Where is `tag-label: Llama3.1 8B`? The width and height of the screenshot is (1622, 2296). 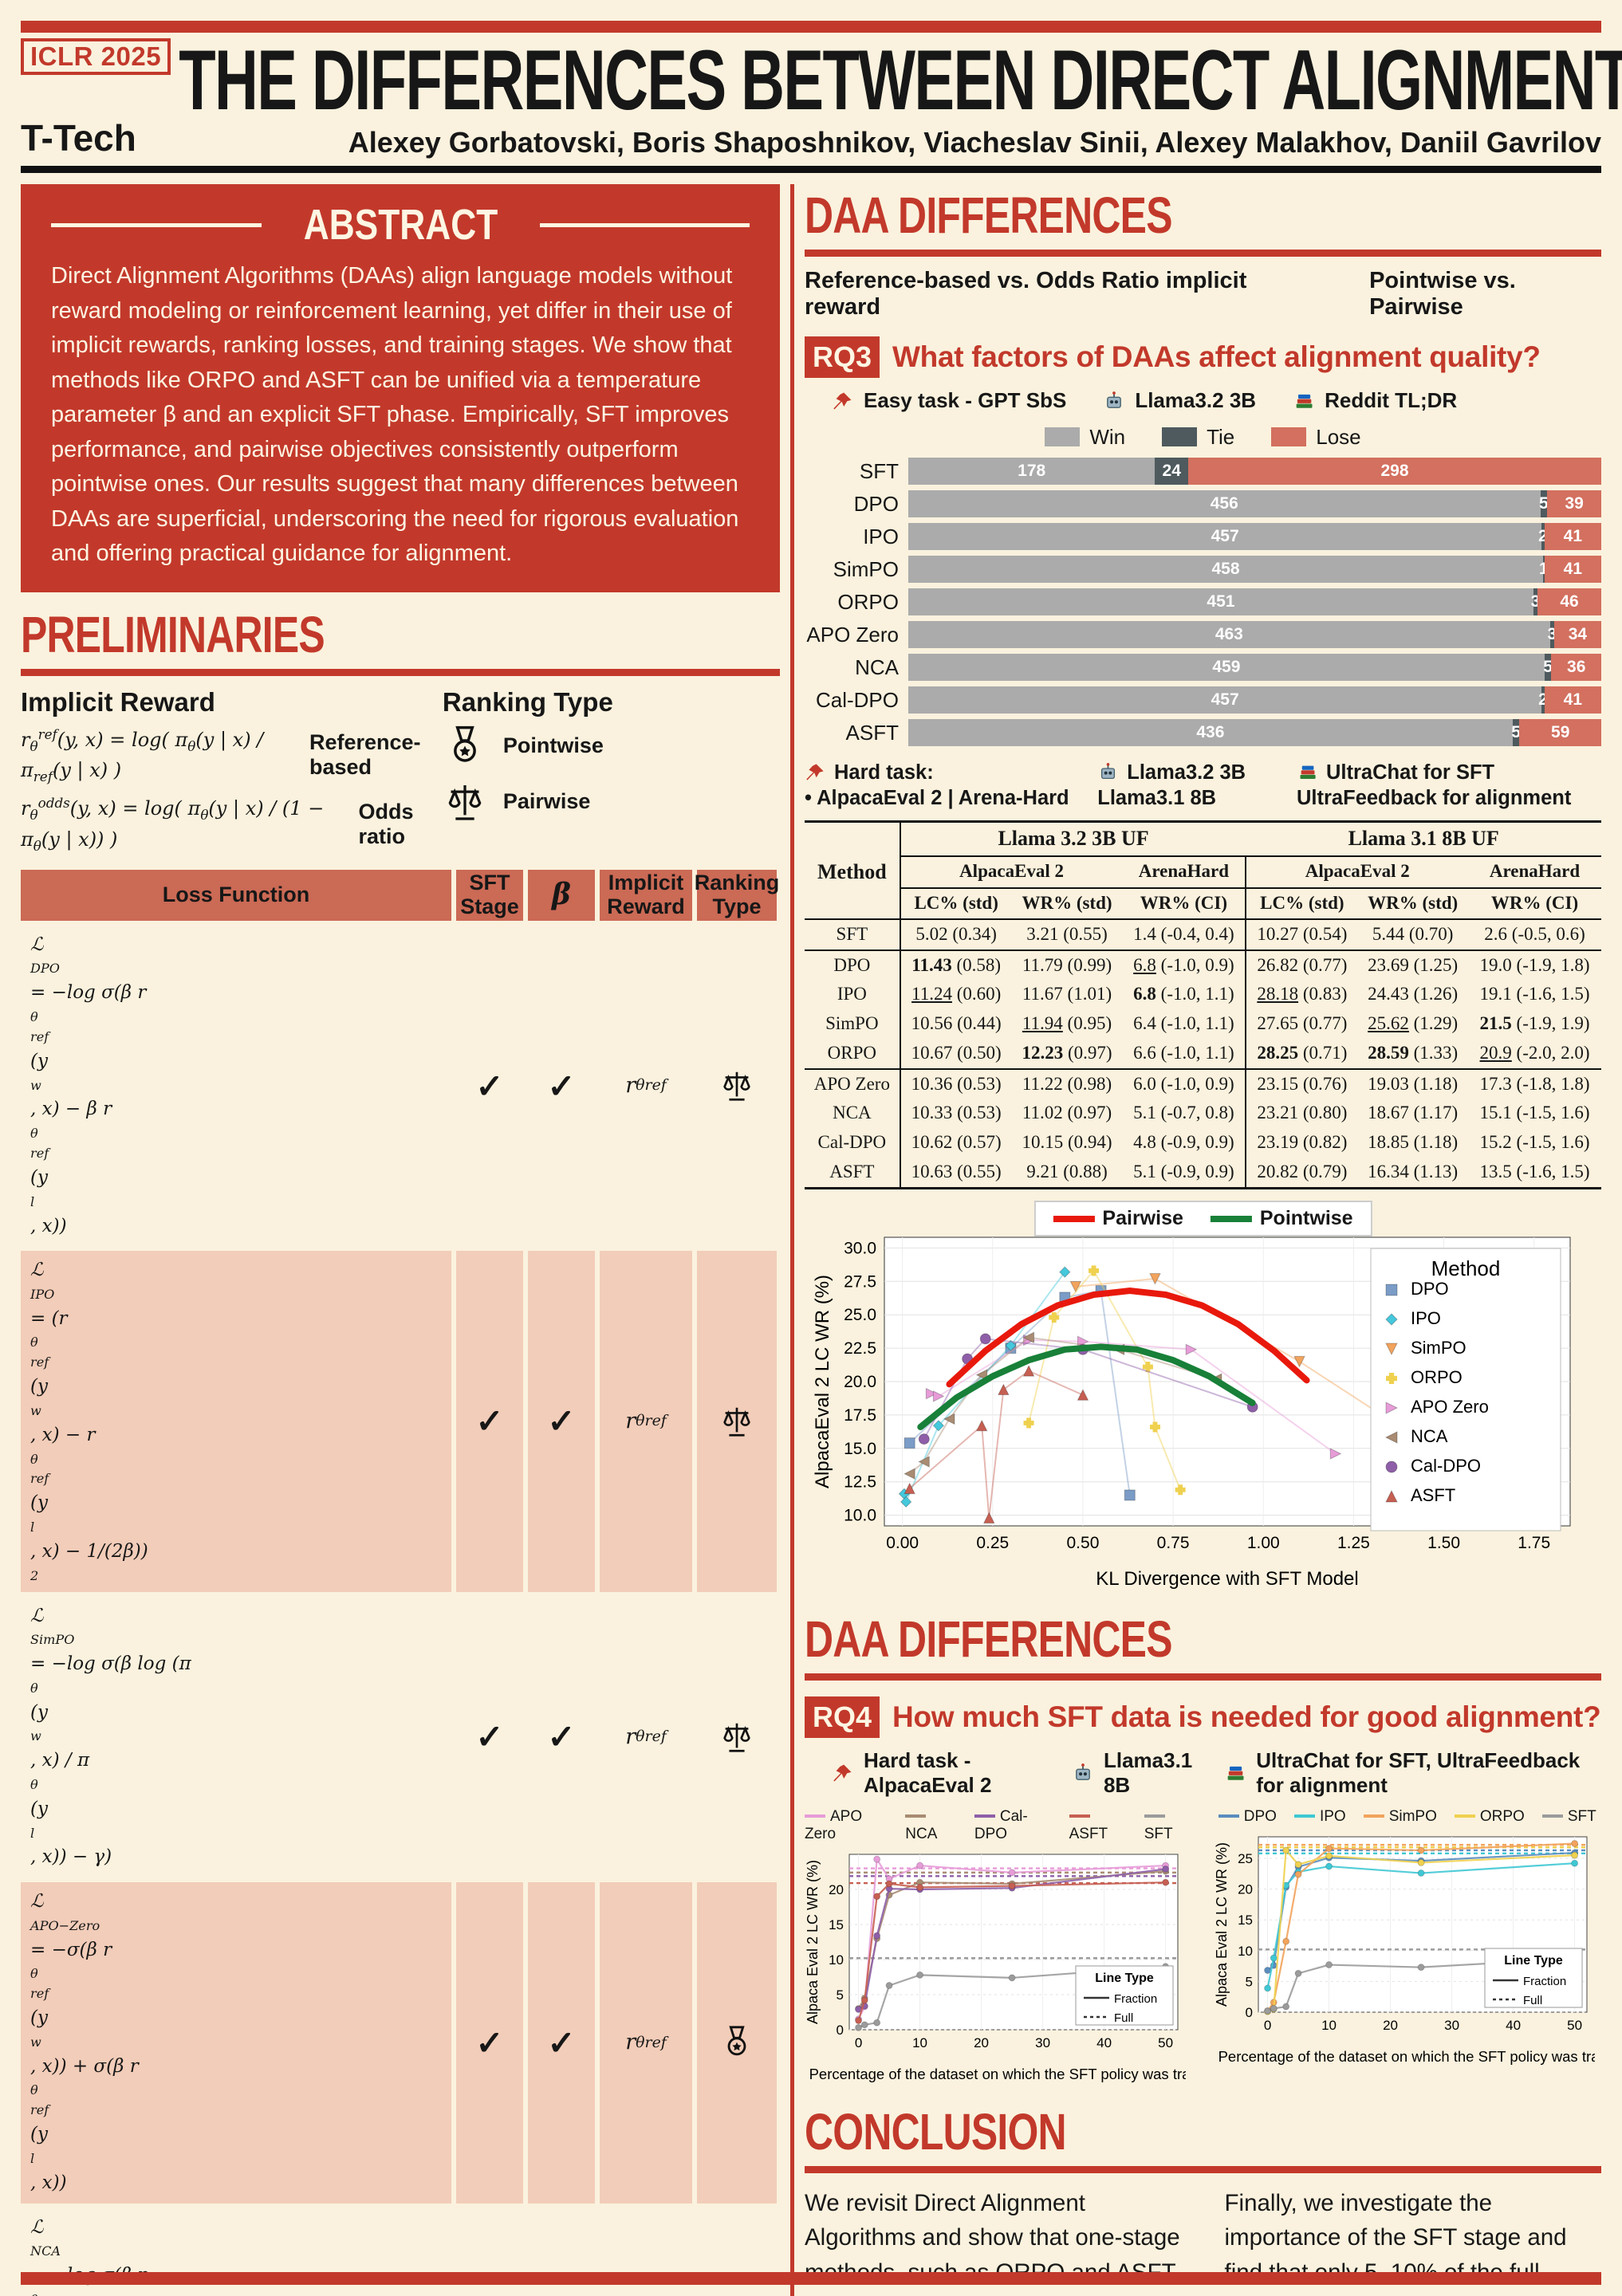 tag-label: Llama3.1 8B is located at coordinates (1148, 1772).